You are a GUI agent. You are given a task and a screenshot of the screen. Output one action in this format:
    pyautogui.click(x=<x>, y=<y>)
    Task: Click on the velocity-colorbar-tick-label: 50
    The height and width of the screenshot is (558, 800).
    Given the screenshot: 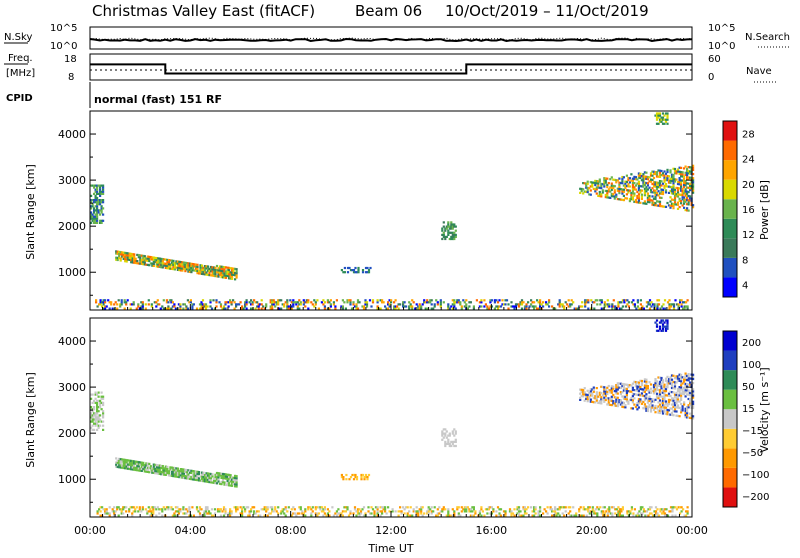 What is the action you would take?
    pyautogui.click(x=748, y=387)
    